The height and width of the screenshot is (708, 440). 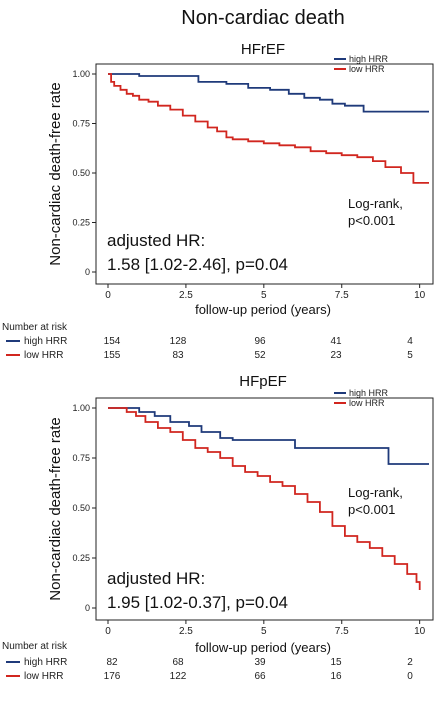 I want to click on figure-title: Non-cardiac death, so click(x=262, y=18).